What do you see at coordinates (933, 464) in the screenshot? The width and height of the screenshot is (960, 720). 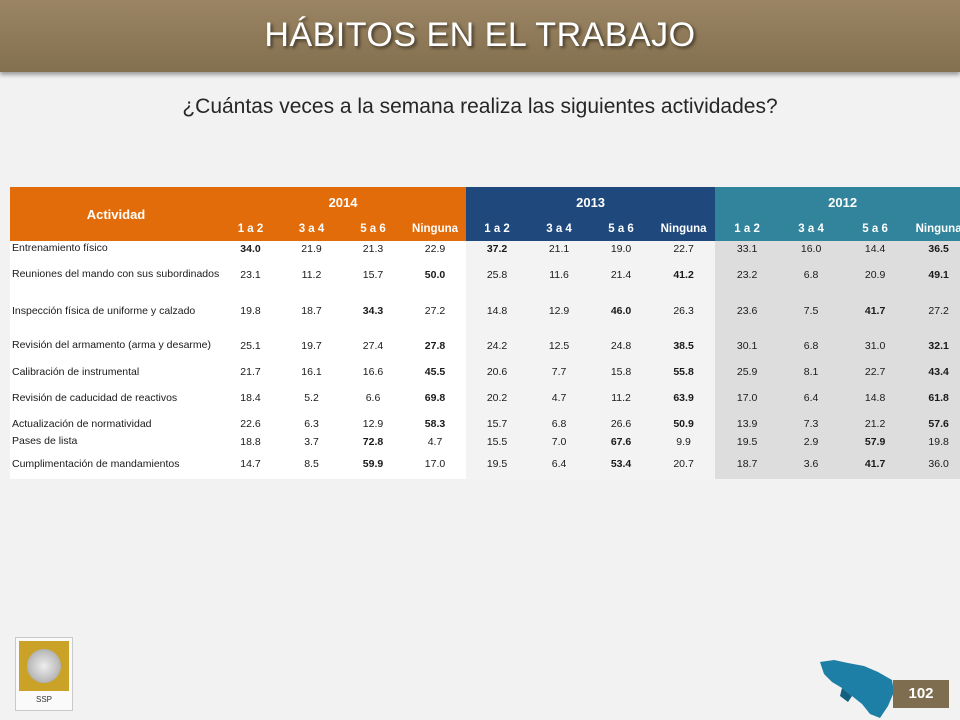 I see `value-cell: 36.0` at bounding box center [933, 464].